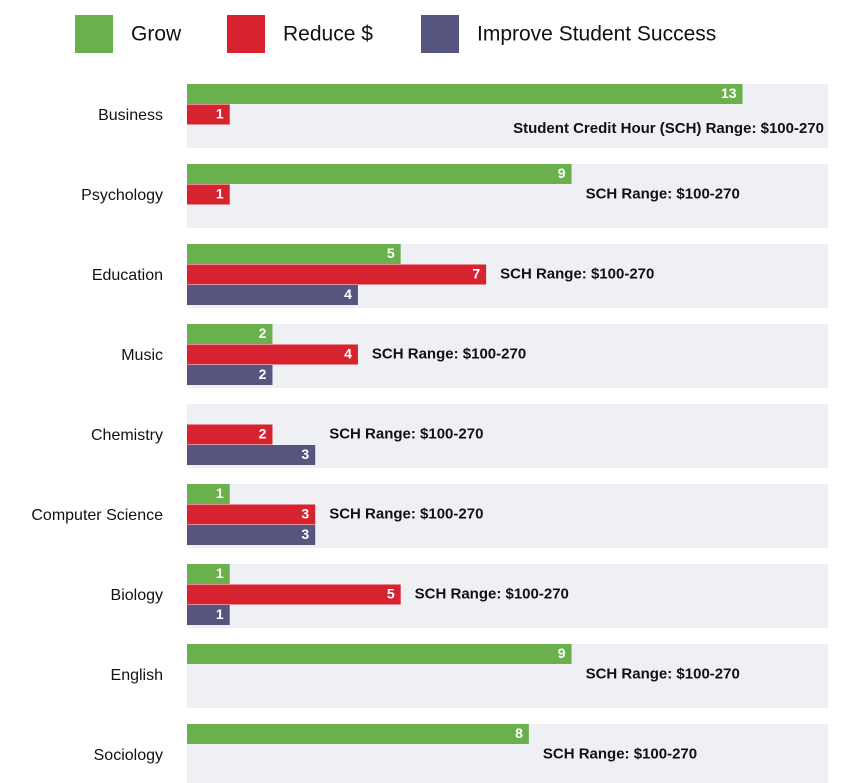 This screenshot has height=783, width=842. I want to click on legend-label: Improve Student Success, so click(596, 34).